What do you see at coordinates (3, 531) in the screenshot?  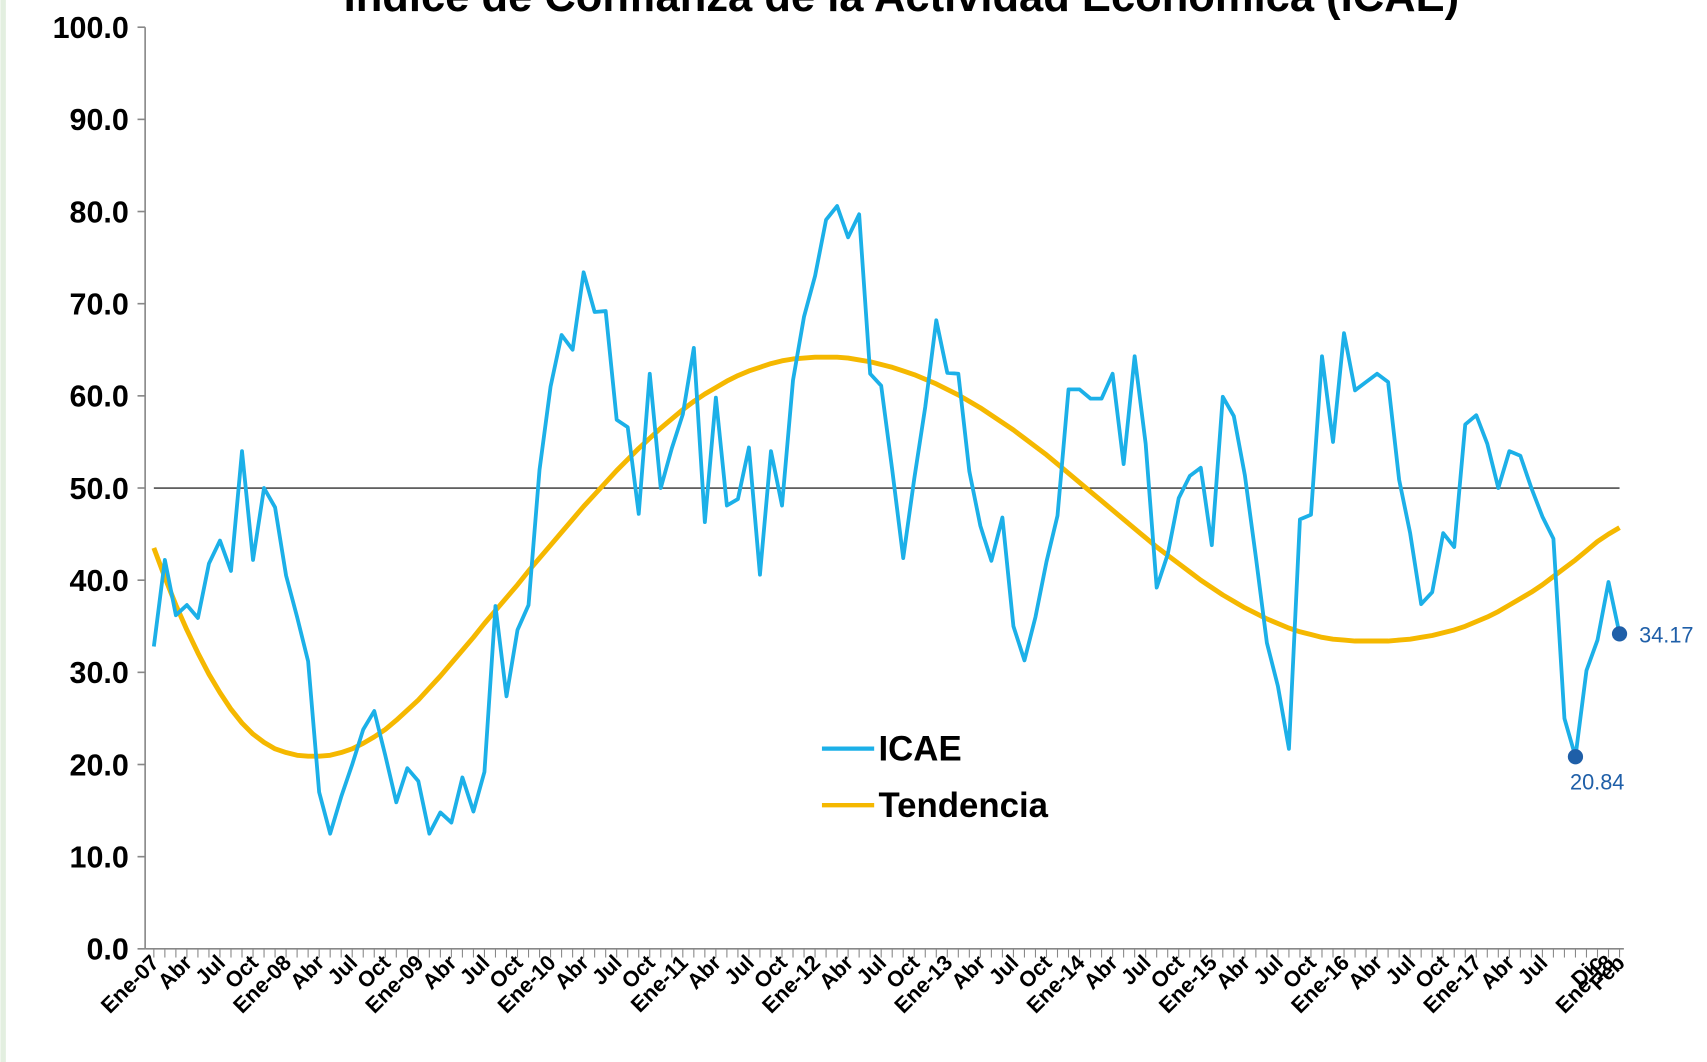 I see `left-border` at bounding box center [3, 531].